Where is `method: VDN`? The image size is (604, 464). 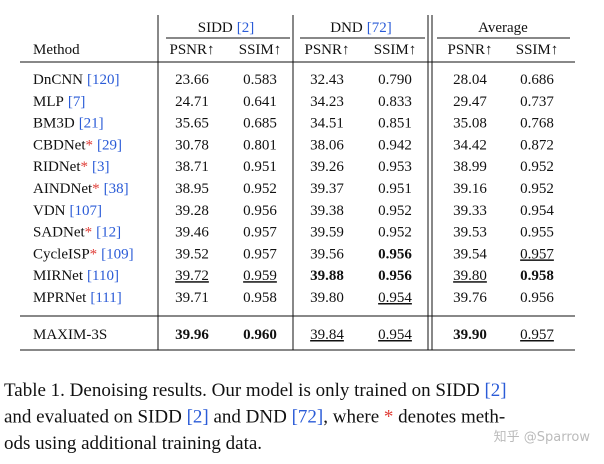
method: VDN is located at coordinates (49, 211).